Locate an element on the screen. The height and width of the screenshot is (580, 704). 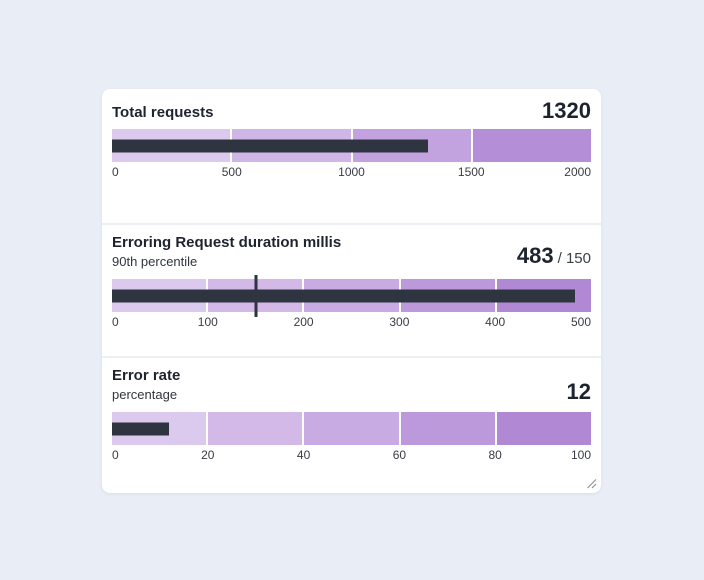
axis-tick-labels: 0 500 1000 1500 2000 is located at coordinates (351, 173).